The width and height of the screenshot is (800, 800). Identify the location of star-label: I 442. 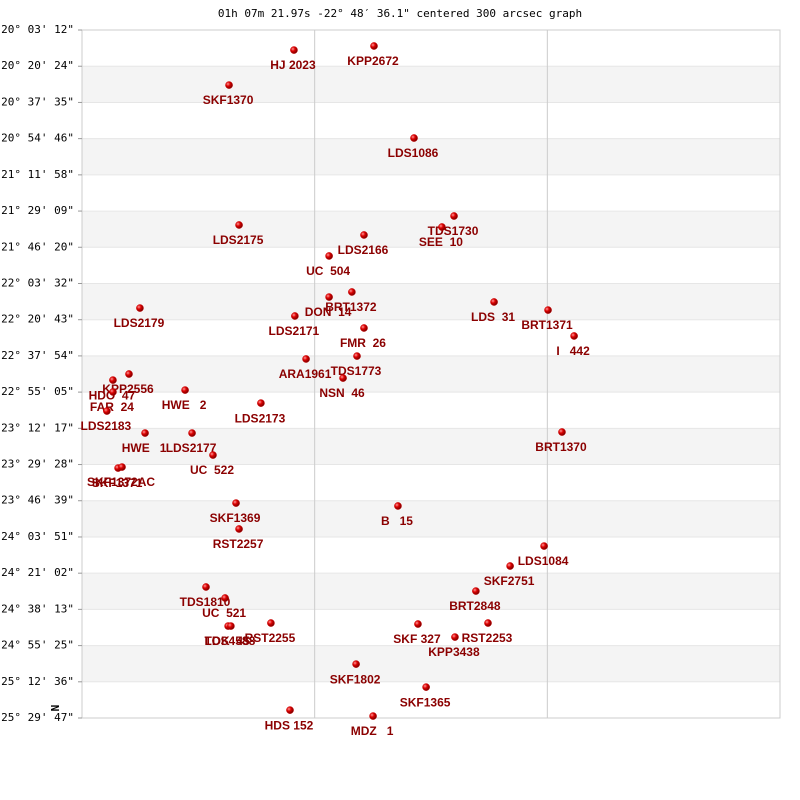
(573, 351).